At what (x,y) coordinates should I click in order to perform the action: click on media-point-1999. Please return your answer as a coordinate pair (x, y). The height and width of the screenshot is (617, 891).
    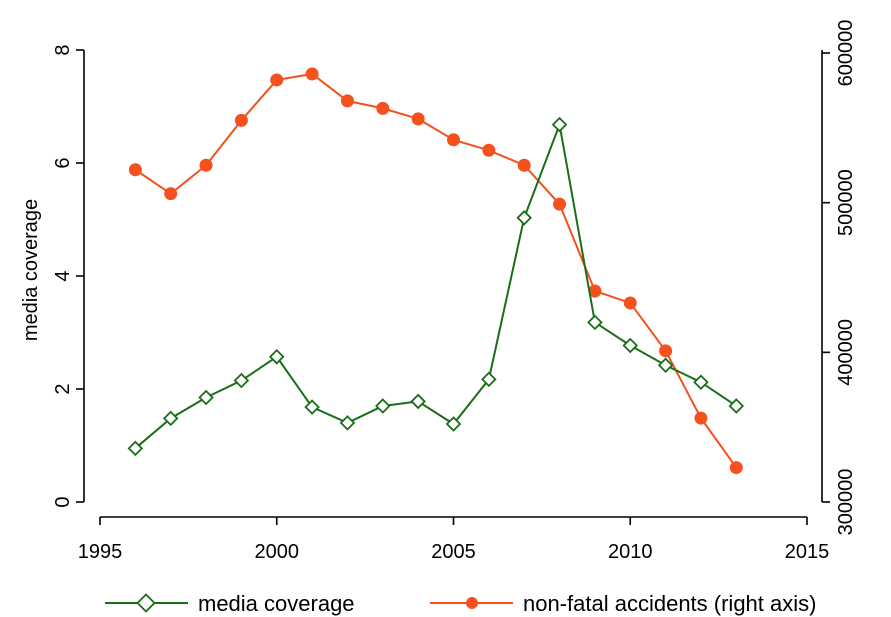
    Looking at the image, I should click on (241, 380).